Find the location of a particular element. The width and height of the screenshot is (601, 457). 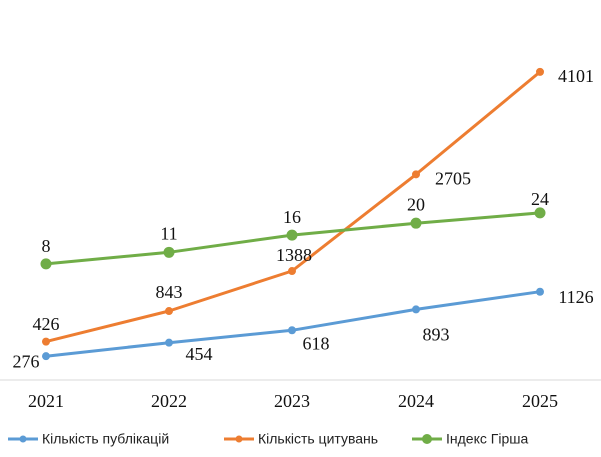

x-tick-label-2024: 2024 is located at coordinates (416, 401).